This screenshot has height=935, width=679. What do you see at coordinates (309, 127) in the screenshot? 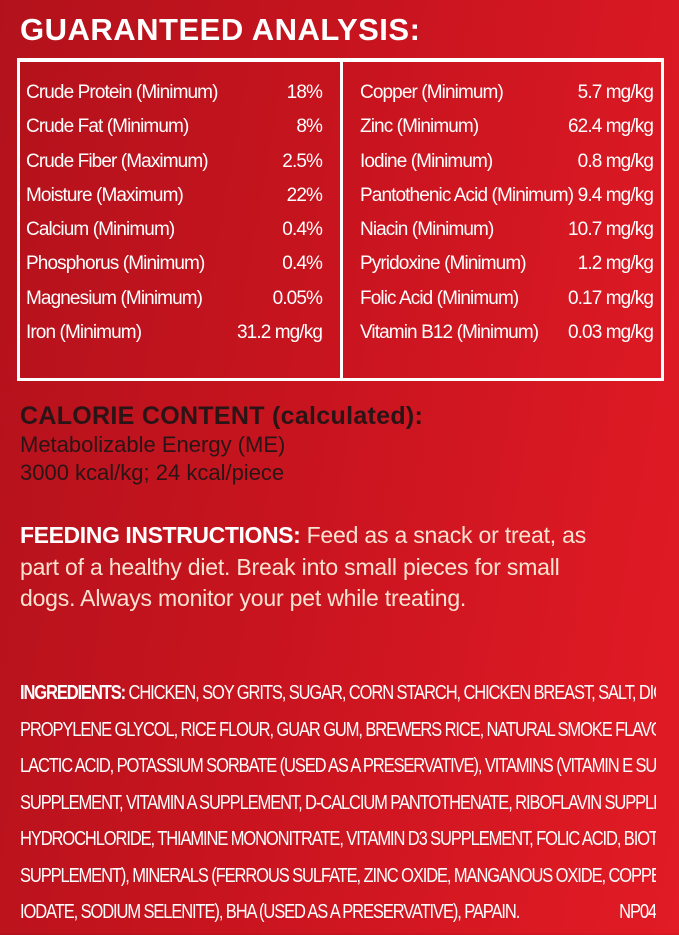
I see `nutrient-value: 8%` at bounding box center [309, 127].